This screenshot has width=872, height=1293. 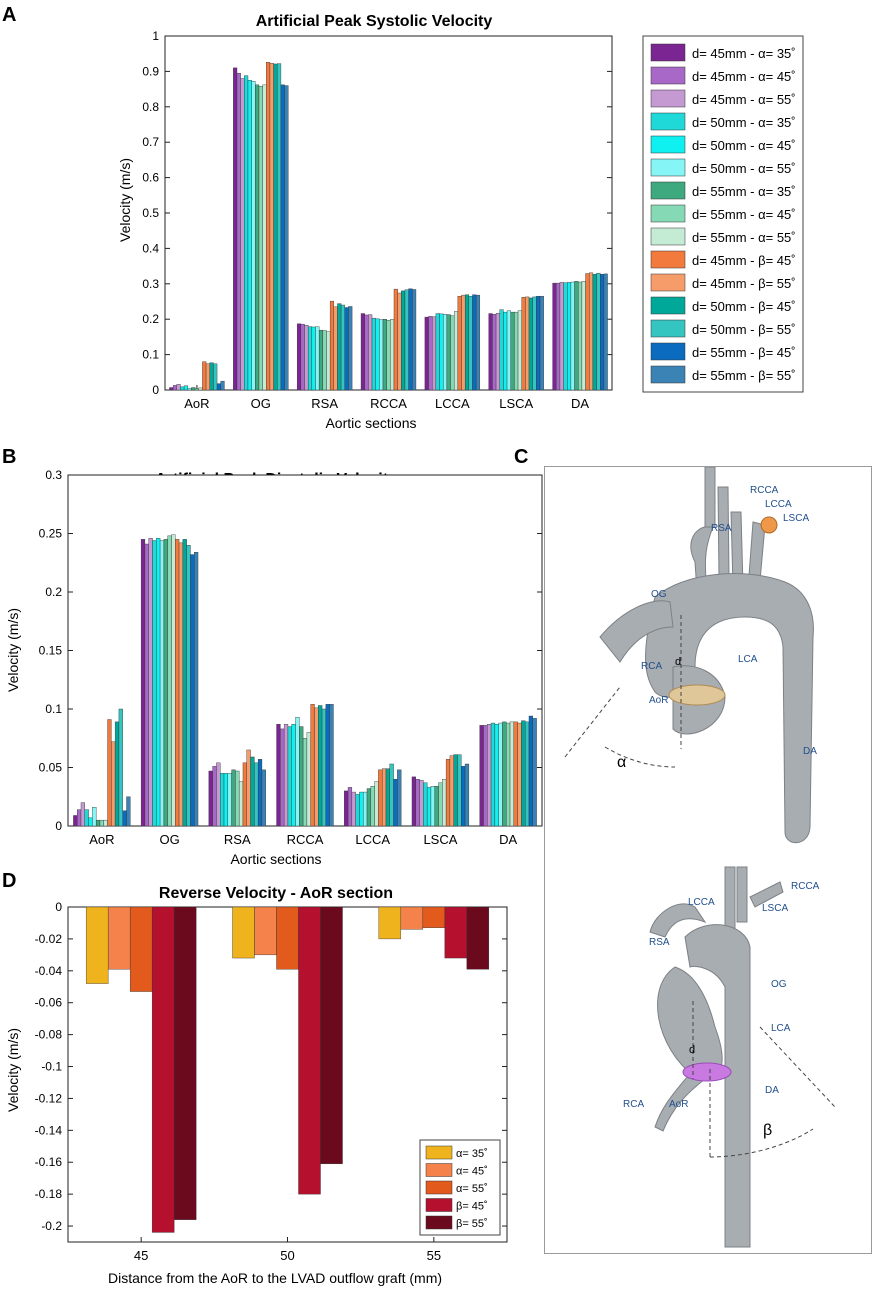 What do you see at coordinates (769, 525) in the screenshot?
I see `lsca-cap` at bounding box center [769, 525].